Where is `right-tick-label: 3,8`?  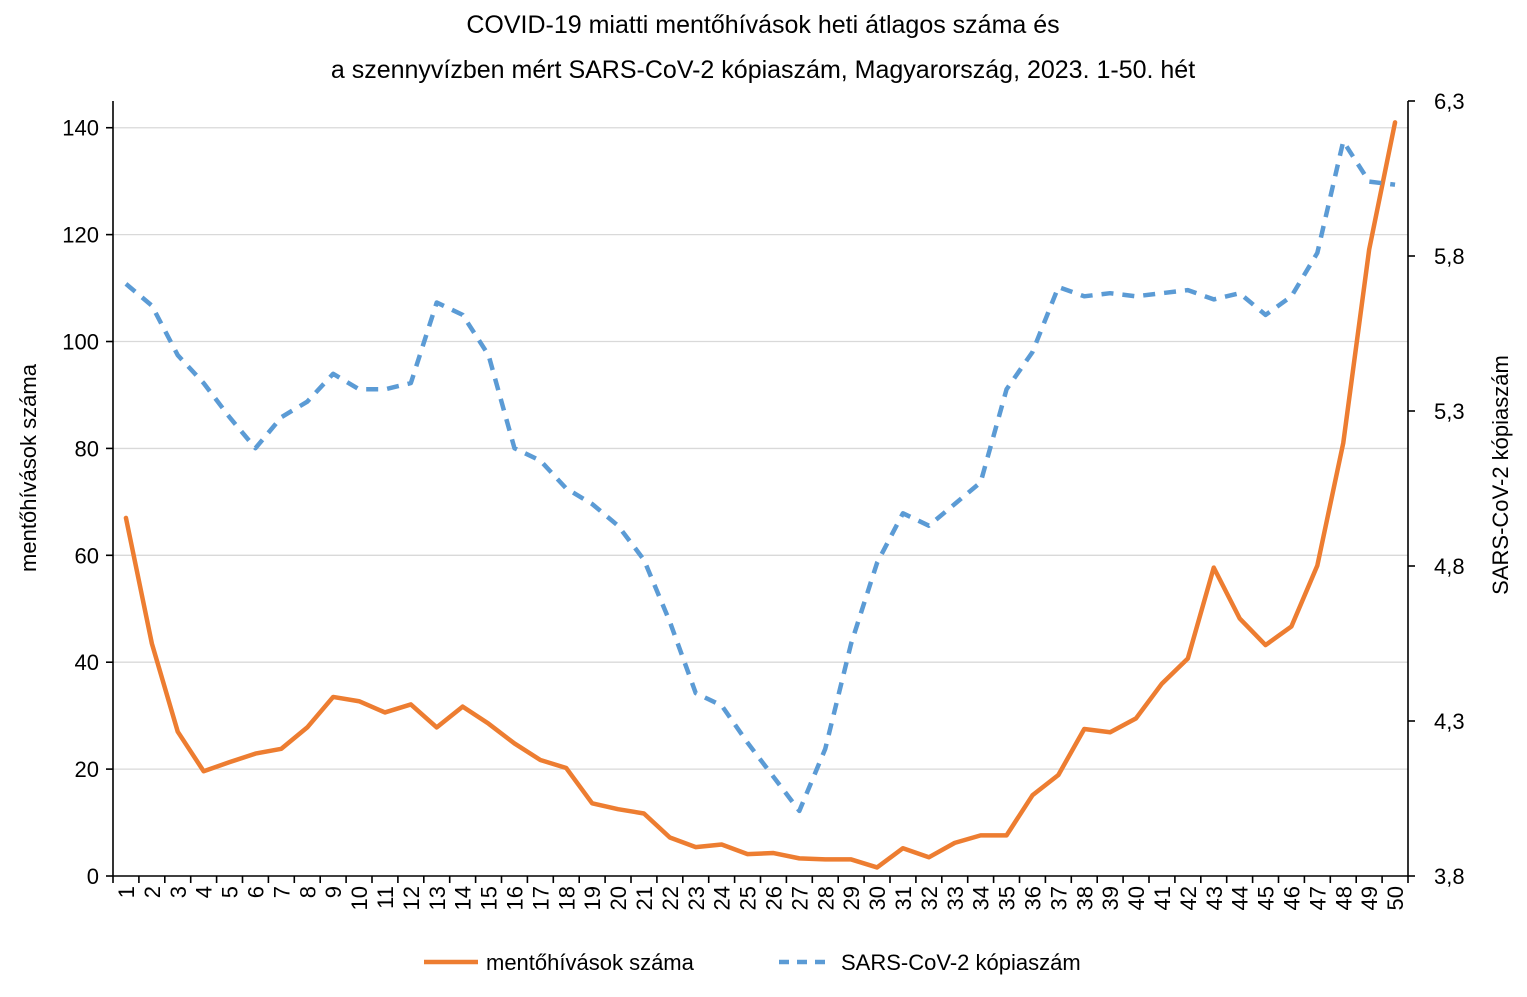
right-tick-label: 3,8 is located at coordinates (1449, 876).